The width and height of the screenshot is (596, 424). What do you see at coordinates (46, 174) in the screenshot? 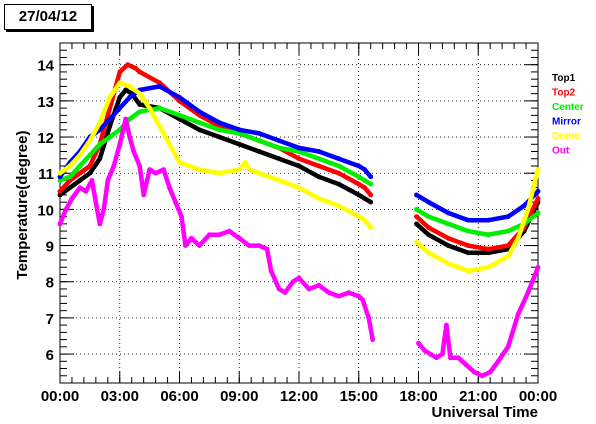
I see `y-tick-label: 11` at bounding box center [46, 174].